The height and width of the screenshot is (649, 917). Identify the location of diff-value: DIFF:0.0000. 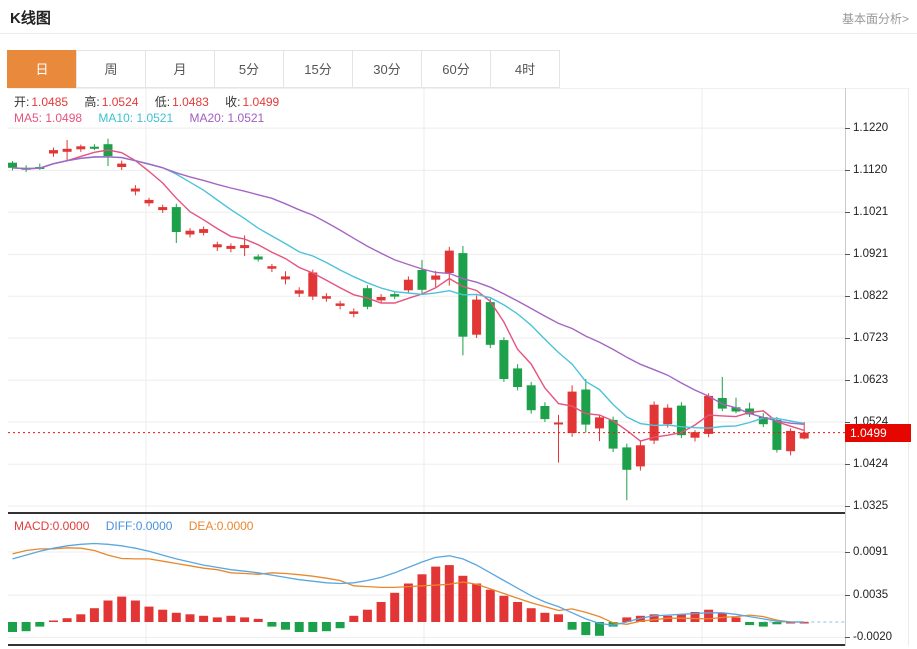
(139, 526).